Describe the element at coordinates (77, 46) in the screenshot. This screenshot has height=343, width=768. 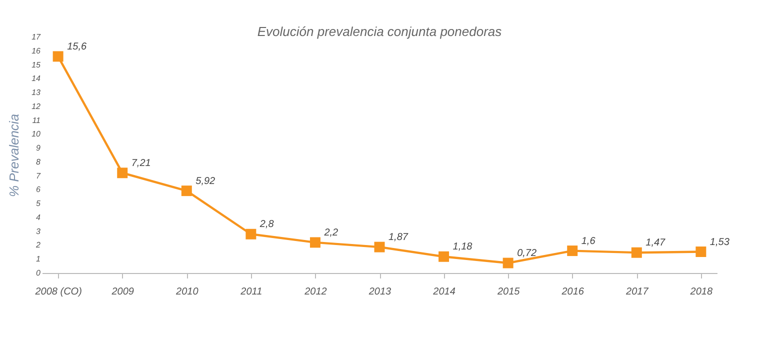
I see `data-label: 15,6` at that location.